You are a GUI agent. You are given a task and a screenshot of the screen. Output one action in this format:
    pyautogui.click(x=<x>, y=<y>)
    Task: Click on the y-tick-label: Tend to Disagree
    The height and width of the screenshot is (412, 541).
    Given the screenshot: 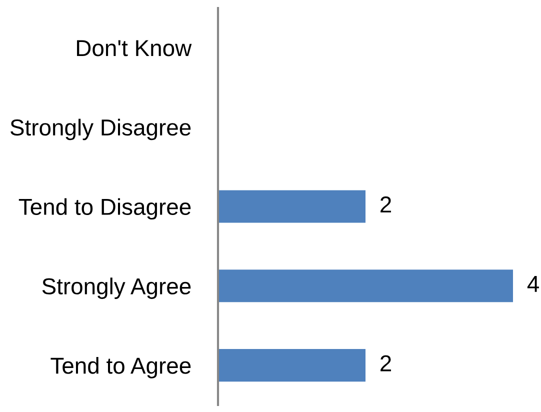 What is the action you would take?
    pyautogui.click(x=104, y=209)
    